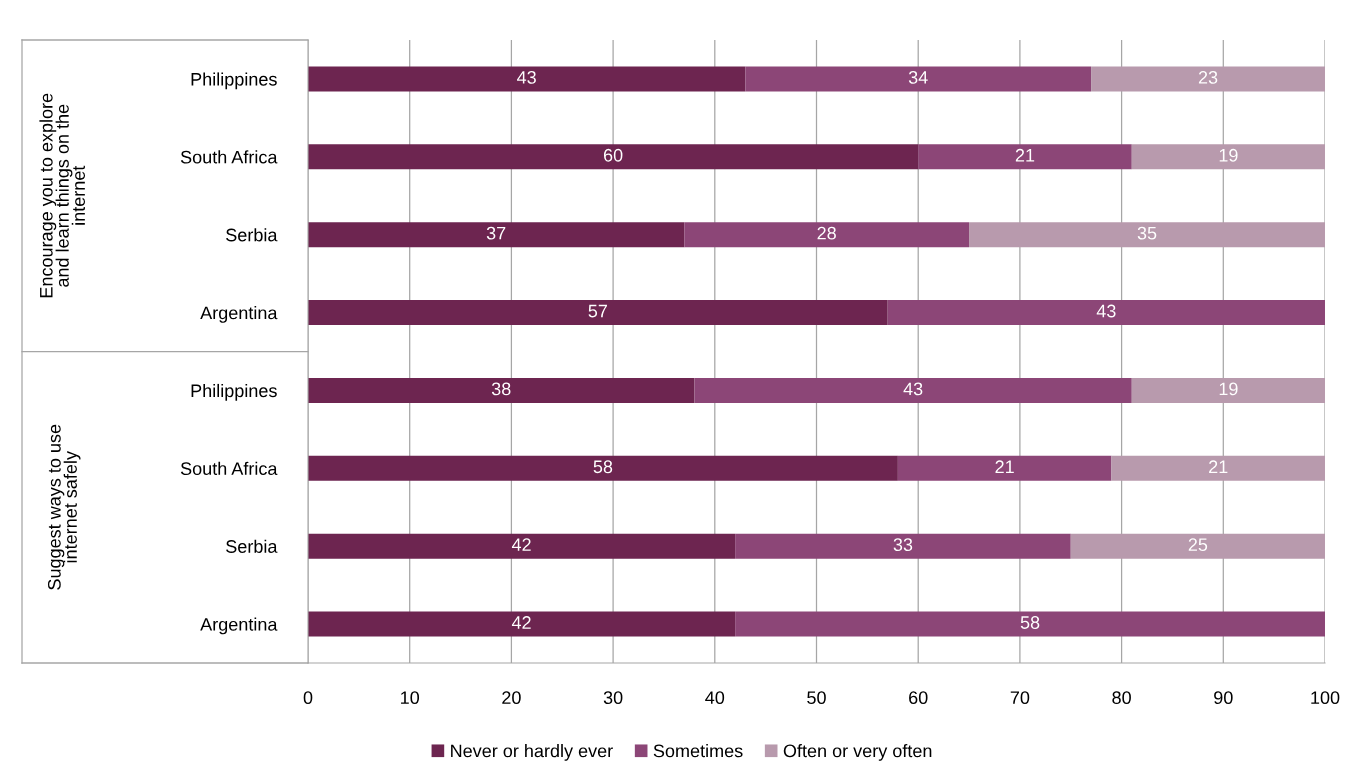 This screenshot has width=1364, height=781. I want to click on x-tick-label: 40, so click(715, 698).